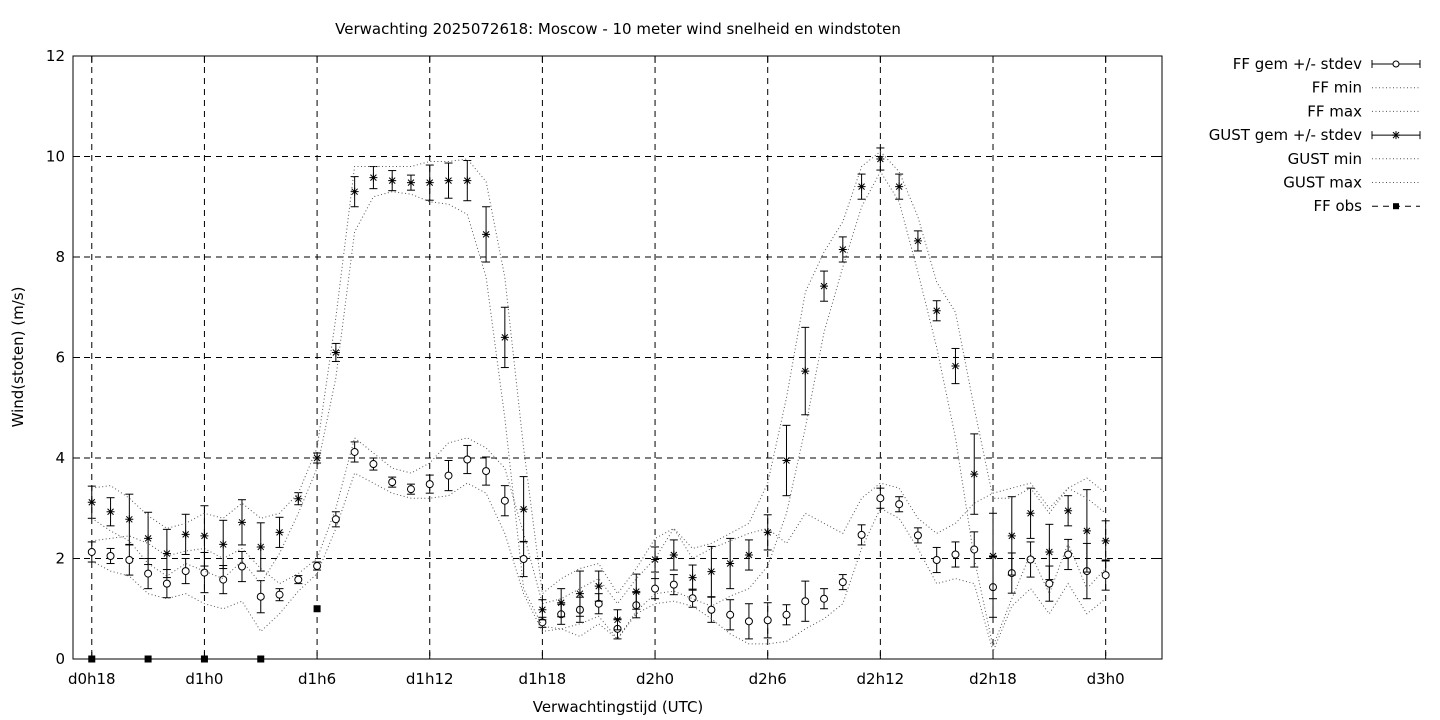 The height and width of the screenshot is (720, 1440). Describe the element at coordinates (618, 707) in the screenshot. I see `x-axis-label: Verwachtingstijd (UTC)` at that location.